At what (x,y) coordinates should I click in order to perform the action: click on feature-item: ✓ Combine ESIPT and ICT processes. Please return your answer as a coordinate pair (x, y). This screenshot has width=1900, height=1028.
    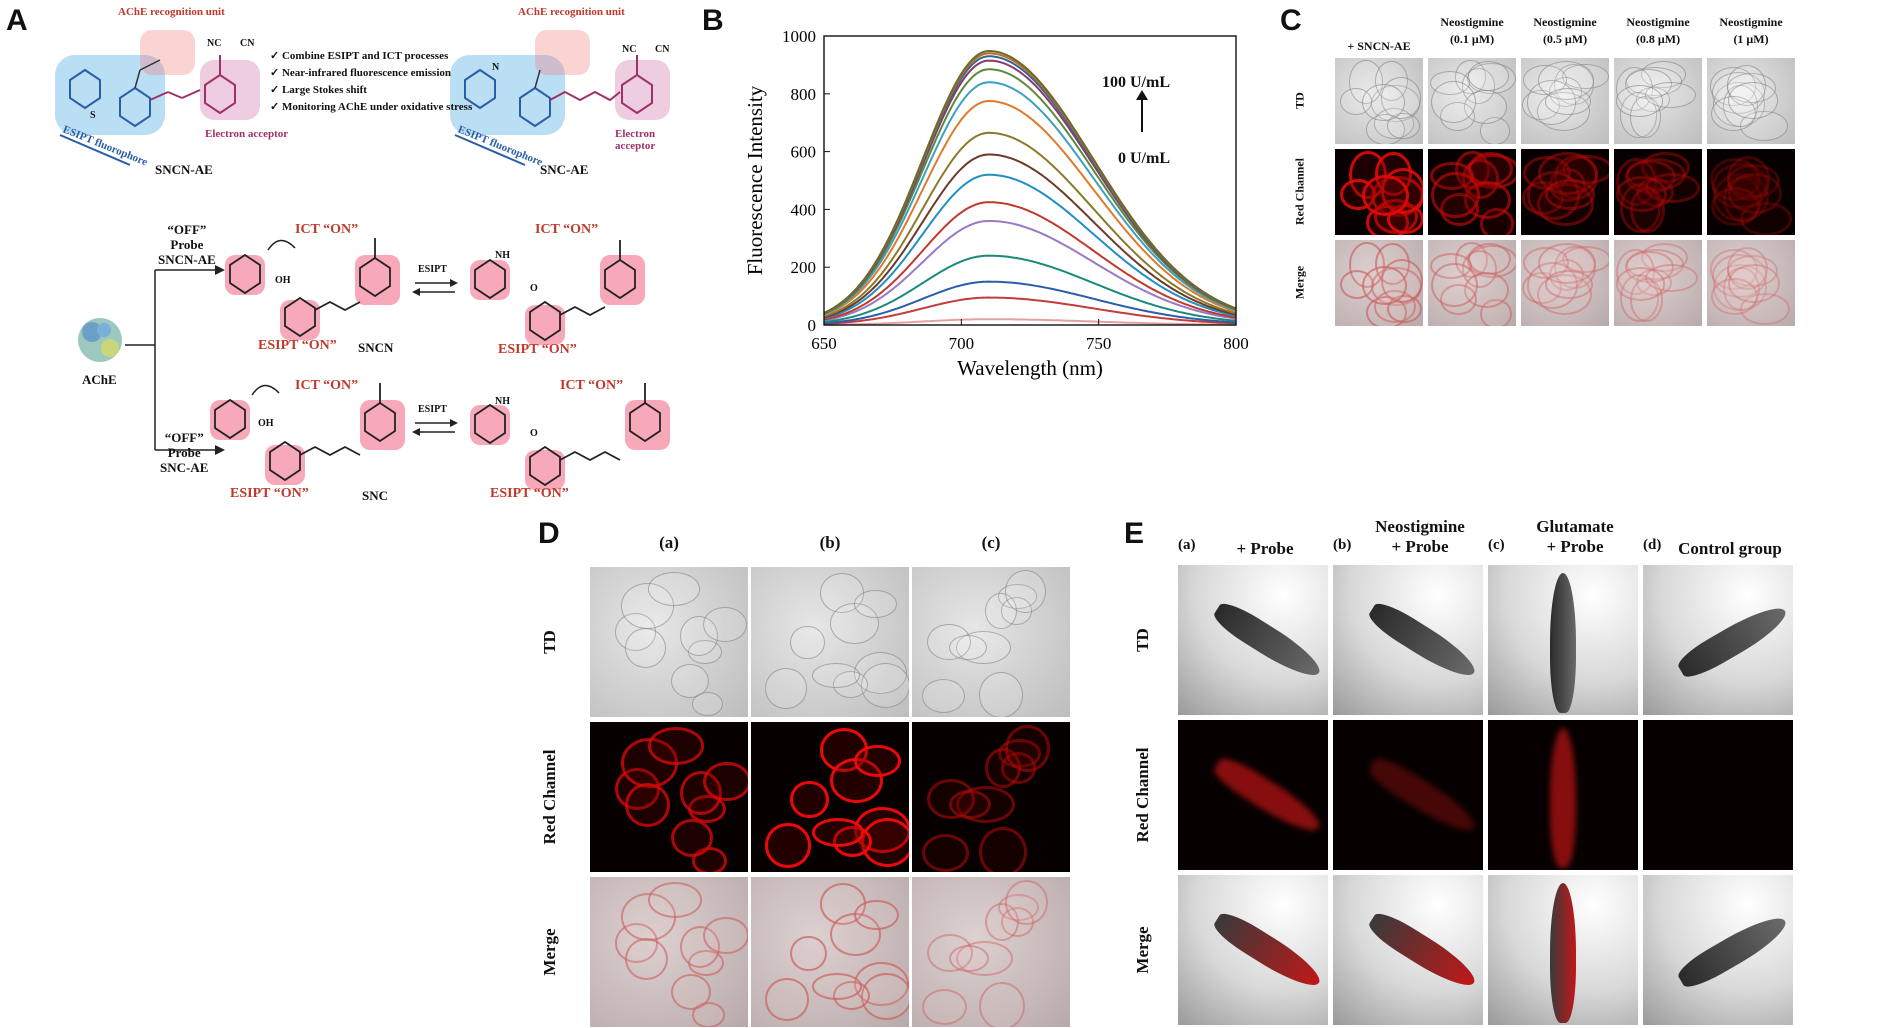
    Looking at the image, I should click on (359, 56).